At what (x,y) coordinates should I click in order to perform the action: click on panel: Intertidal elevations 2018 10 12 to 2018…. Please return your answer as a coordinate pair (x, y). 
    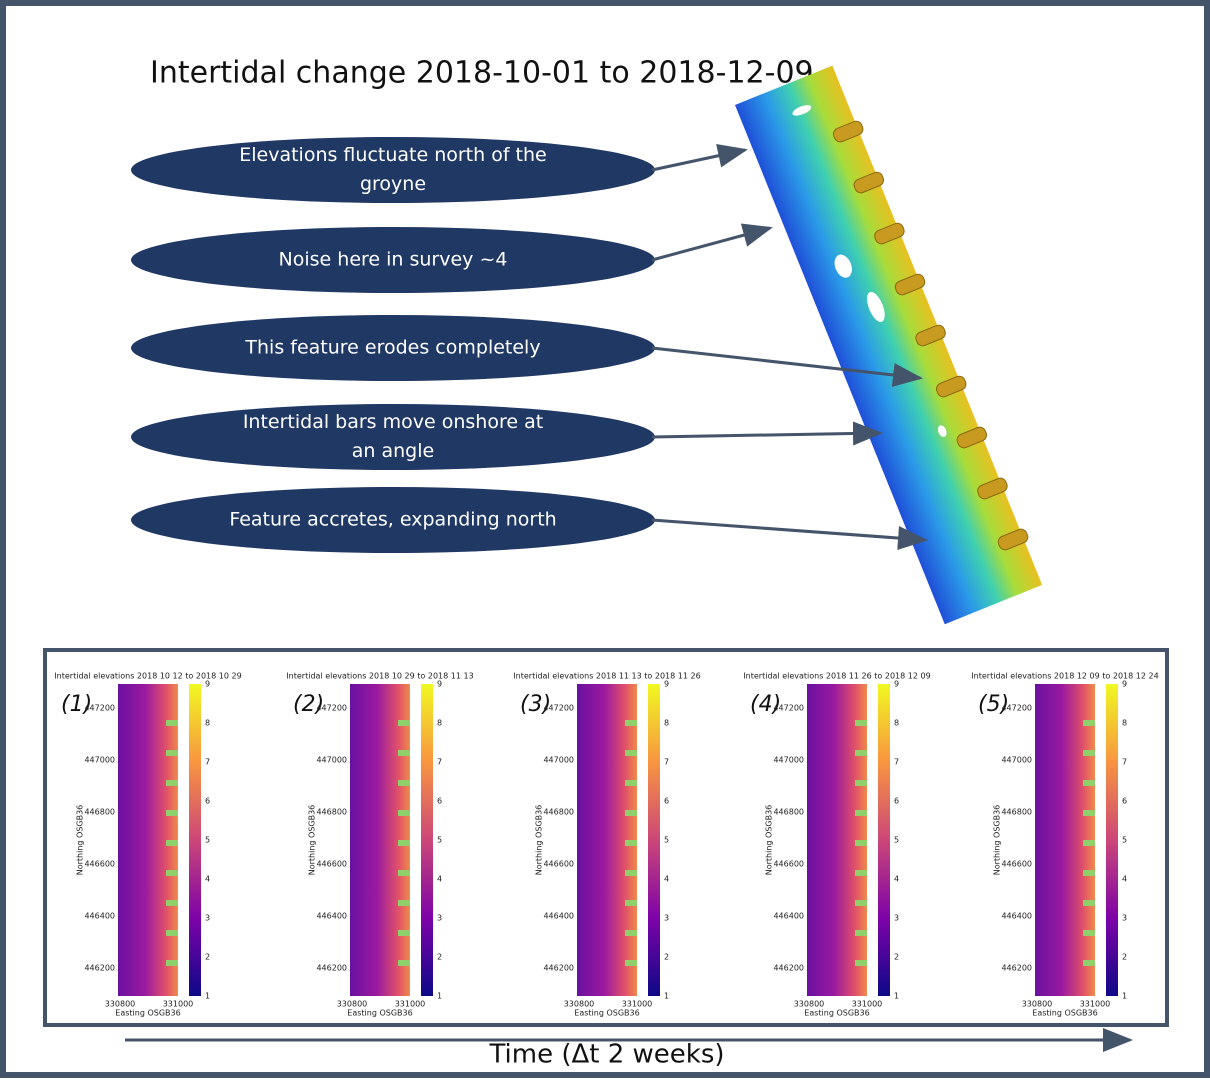
    Looking at the image, I should click on (147, 845).